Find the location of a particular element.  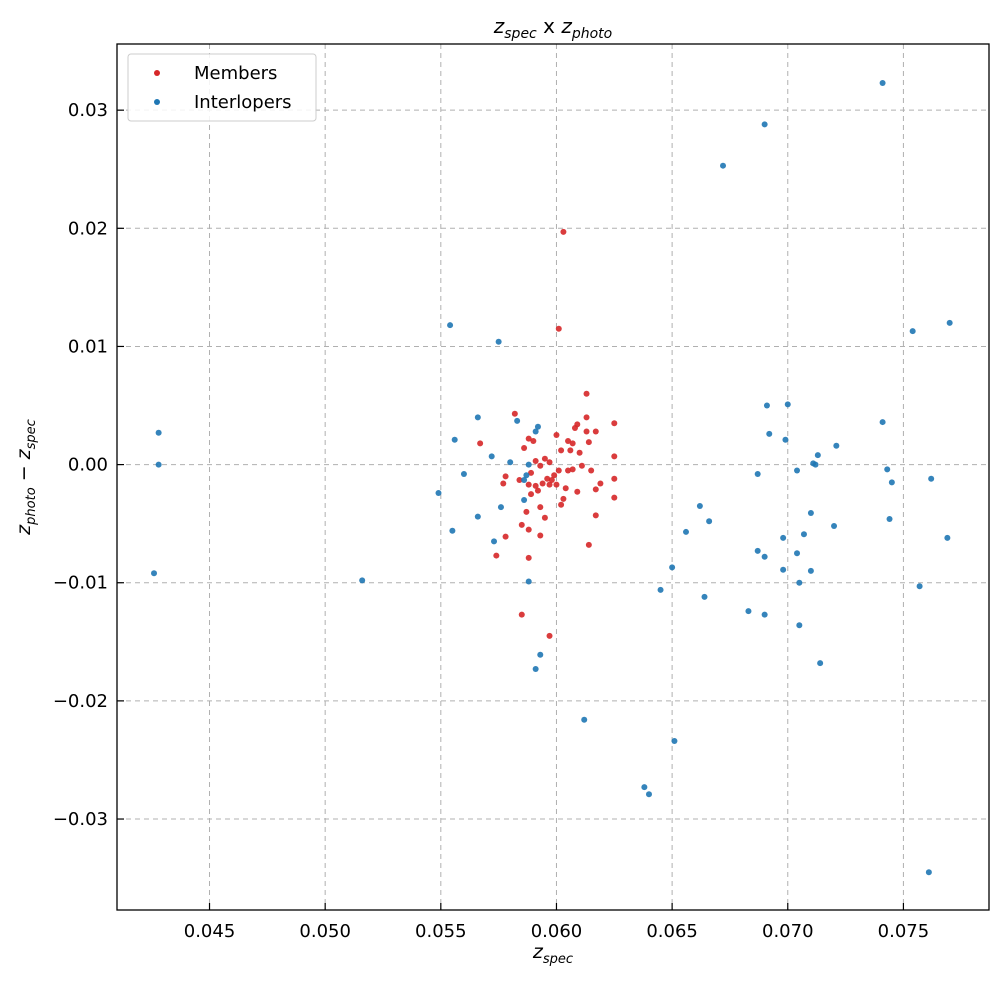

x-tick-label: 0.045 is located at coordinates (210, 931).